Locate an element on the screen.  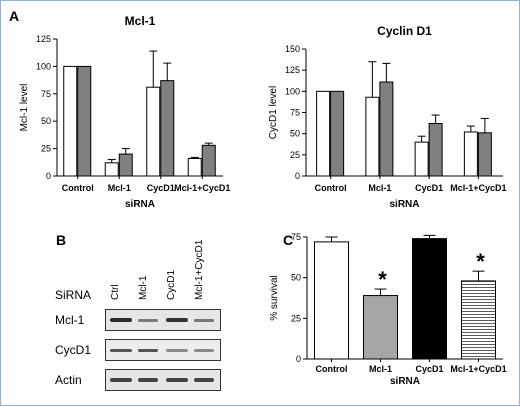
chart-cycd1-y-label: CycD1 level is located at coordinates (273, 112).